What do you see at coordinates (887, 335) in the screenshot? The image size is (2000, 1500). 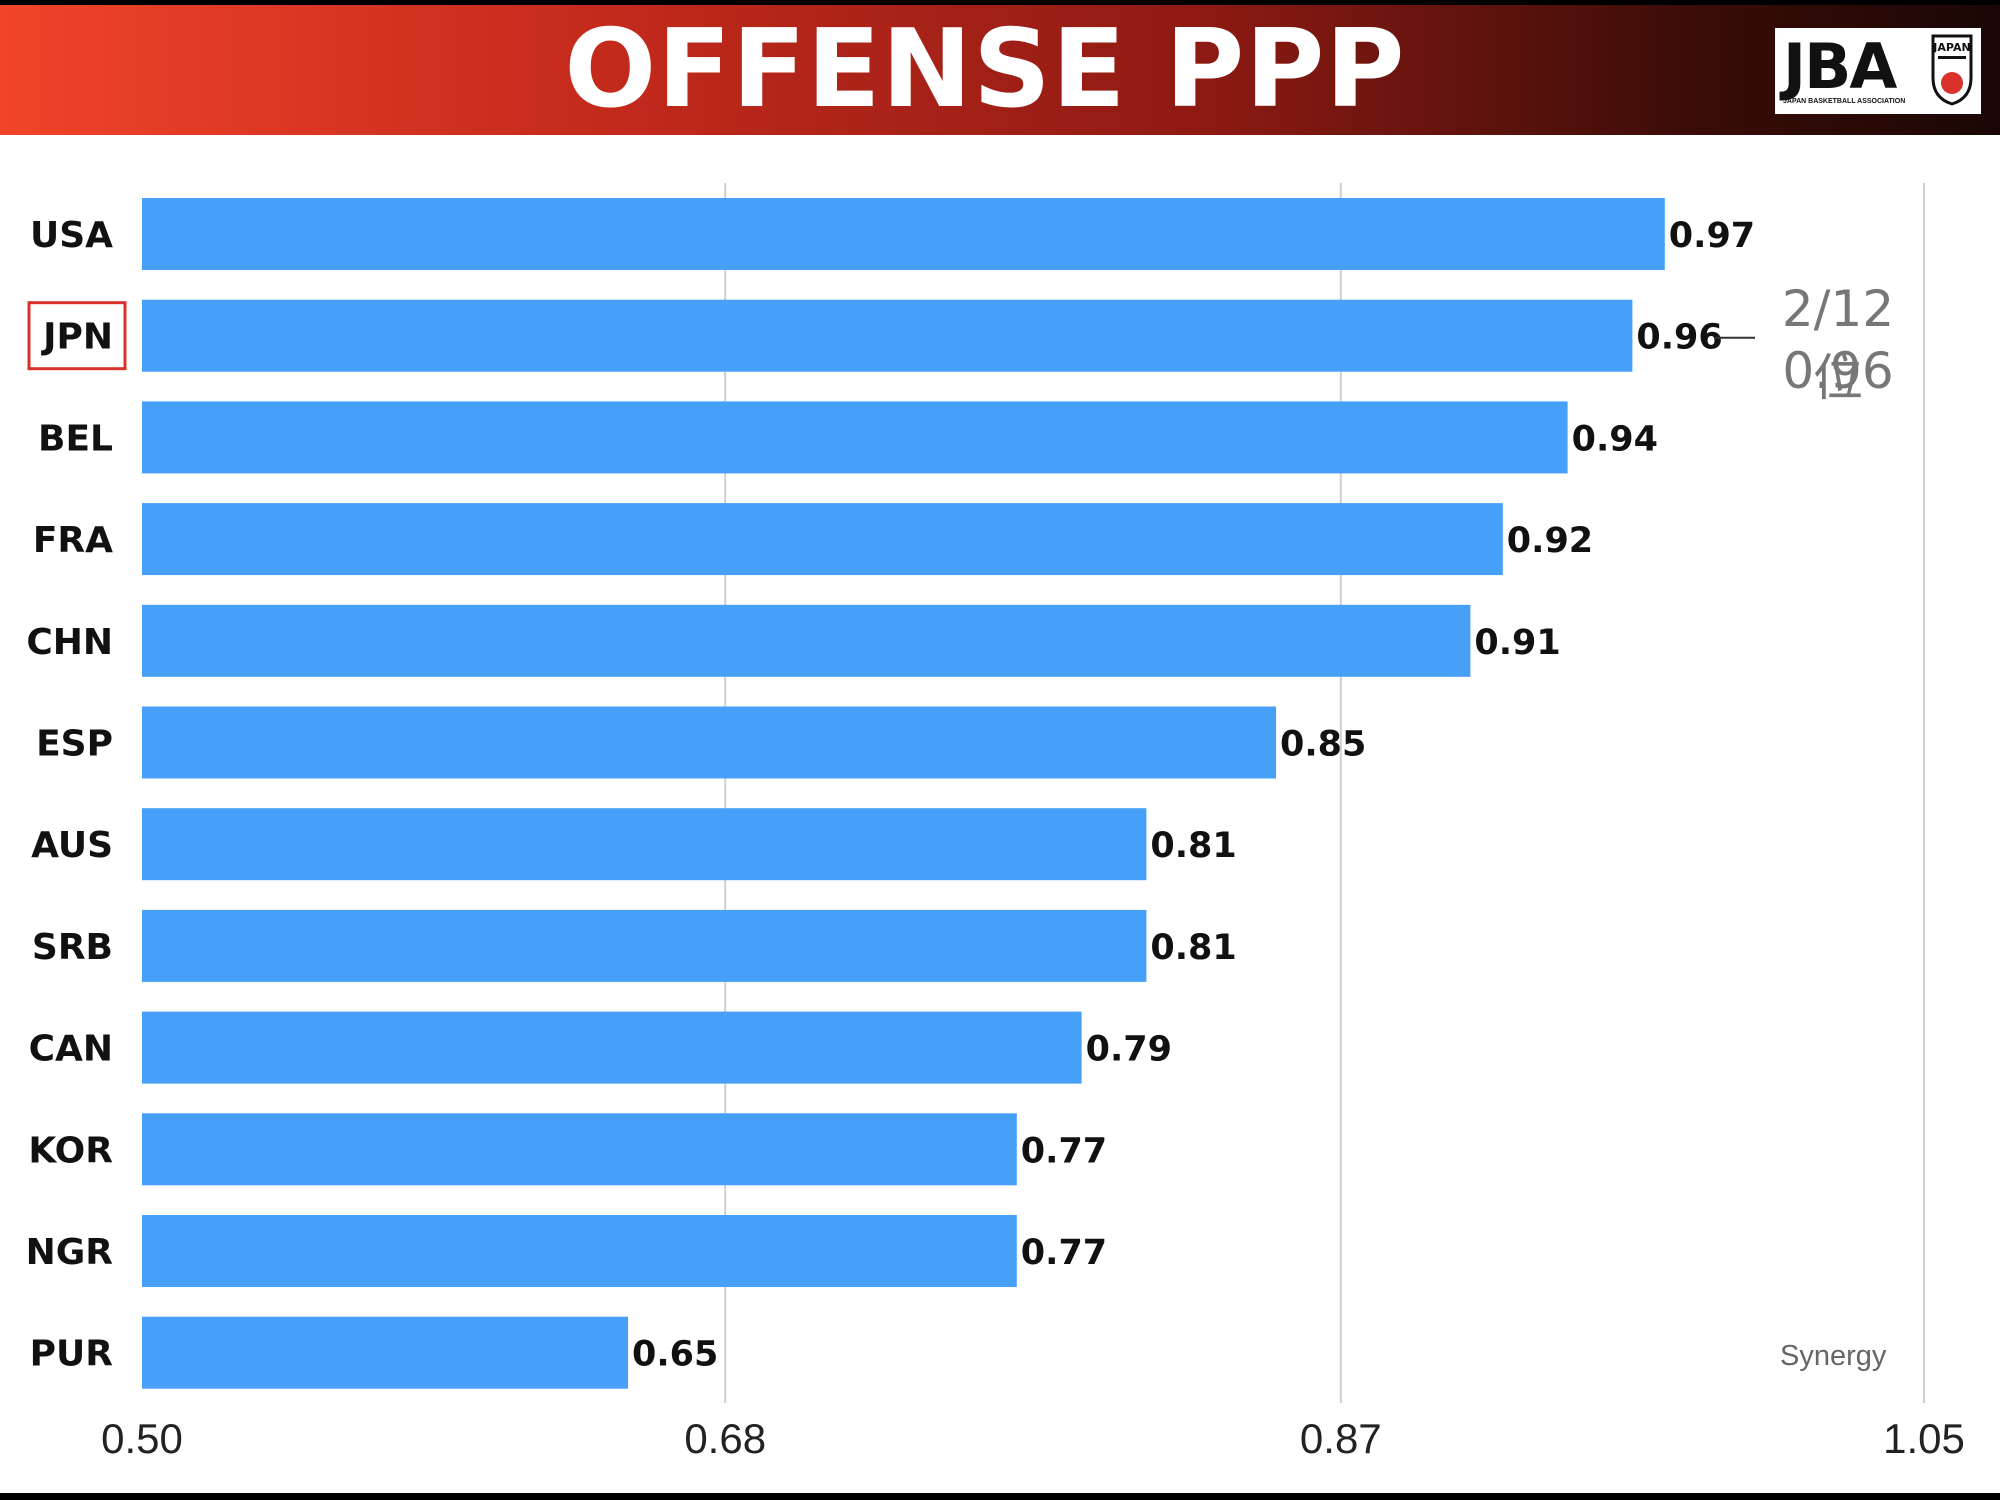 I see `bar-jpn` at bounding box center [887, 335].